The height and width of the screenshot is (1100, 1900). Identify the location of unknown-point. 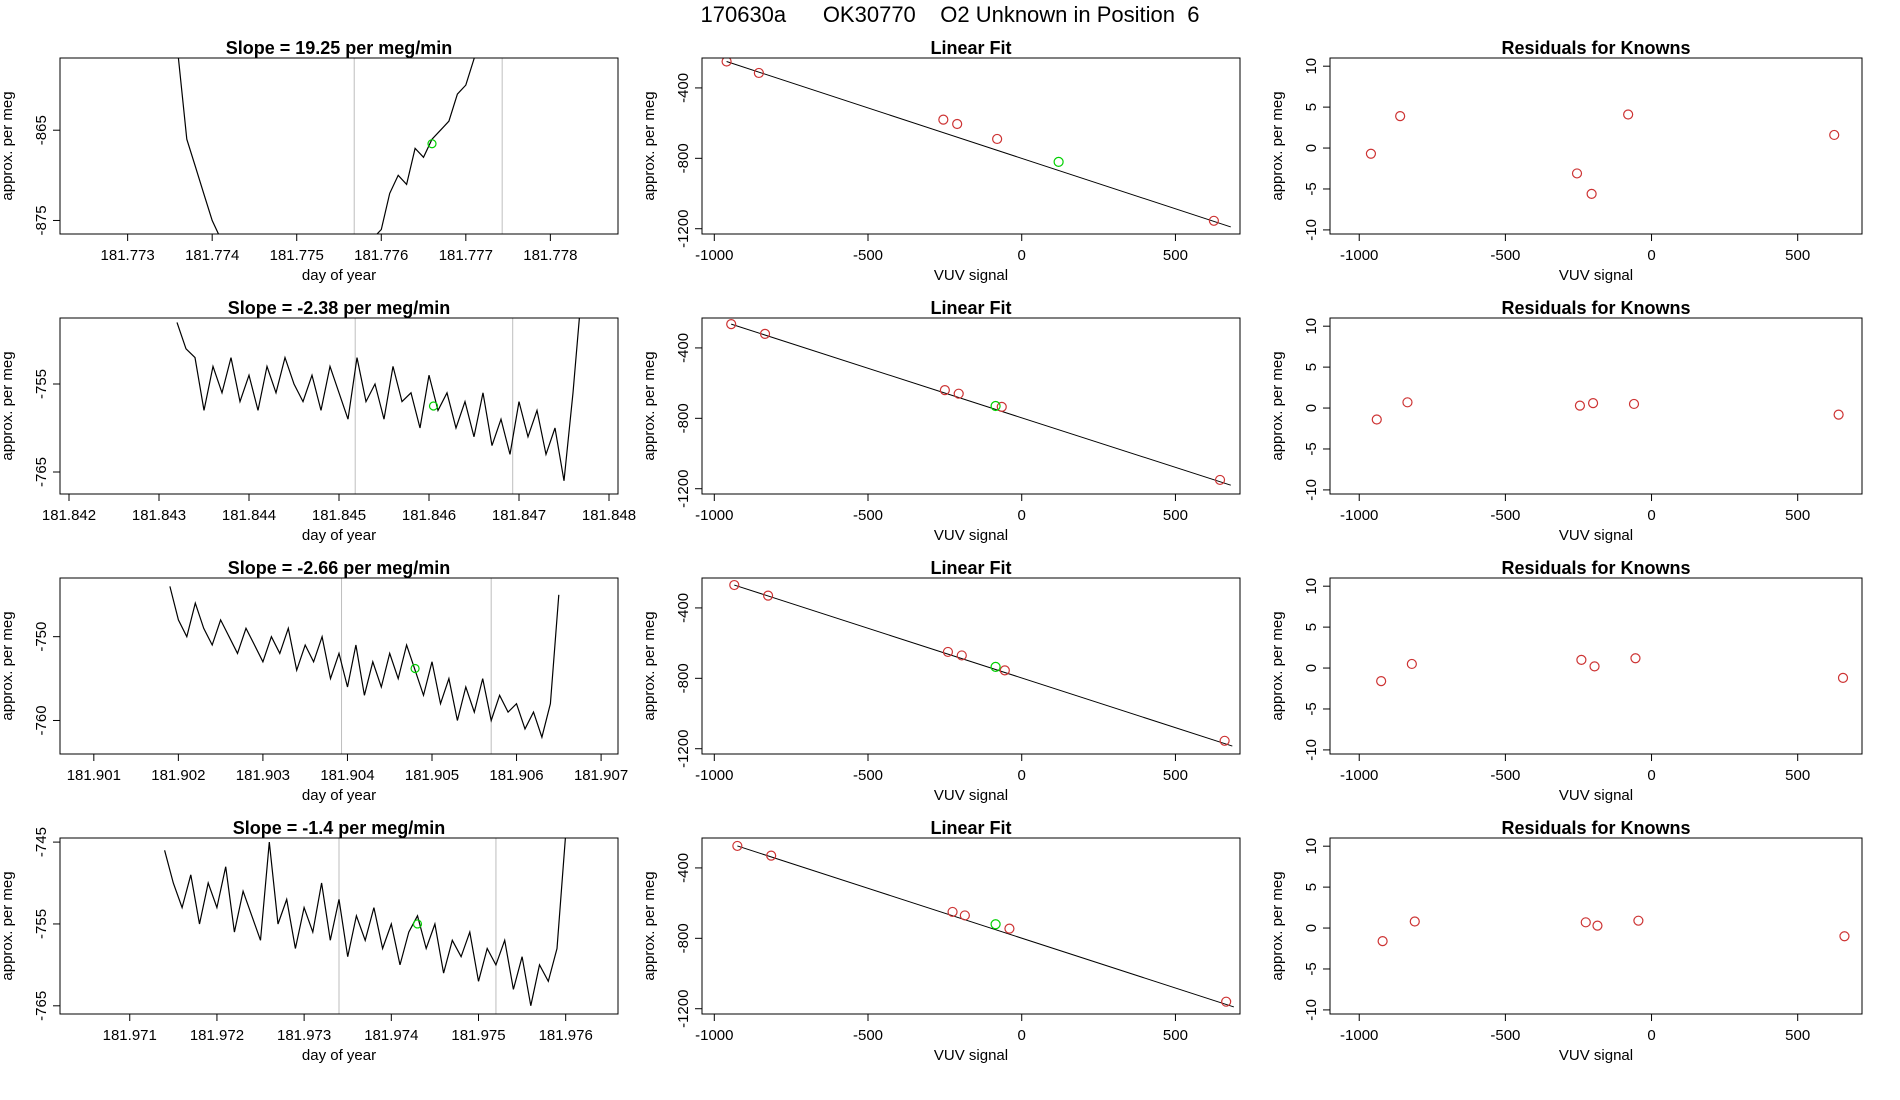
(1058, 161).